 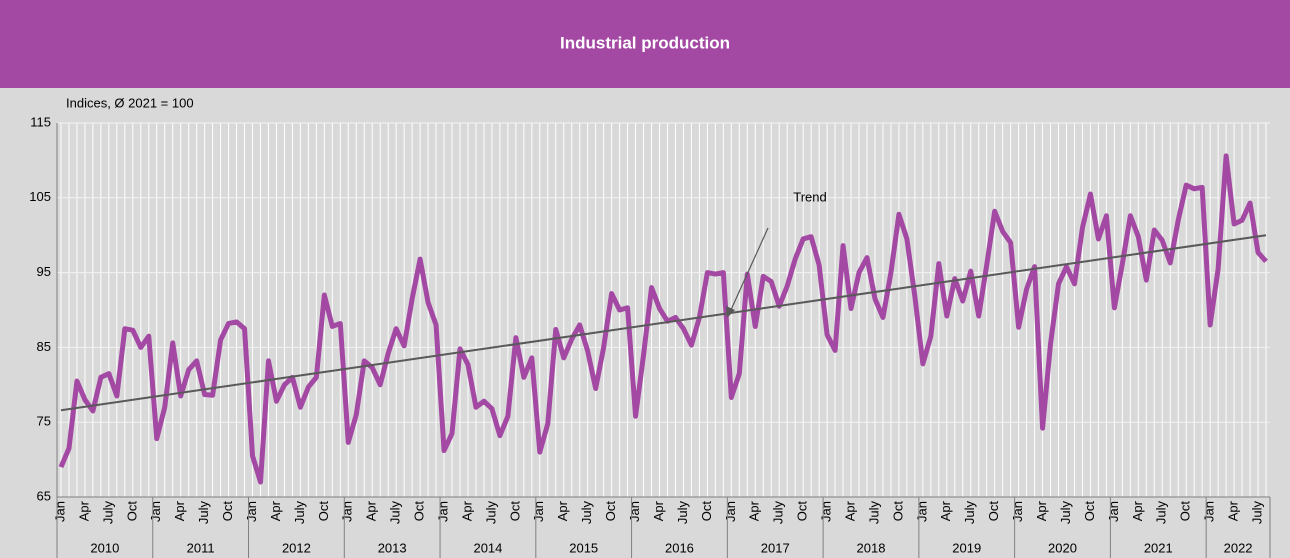 I want to click on year-label: 2021, so click(x=1158, y=547).